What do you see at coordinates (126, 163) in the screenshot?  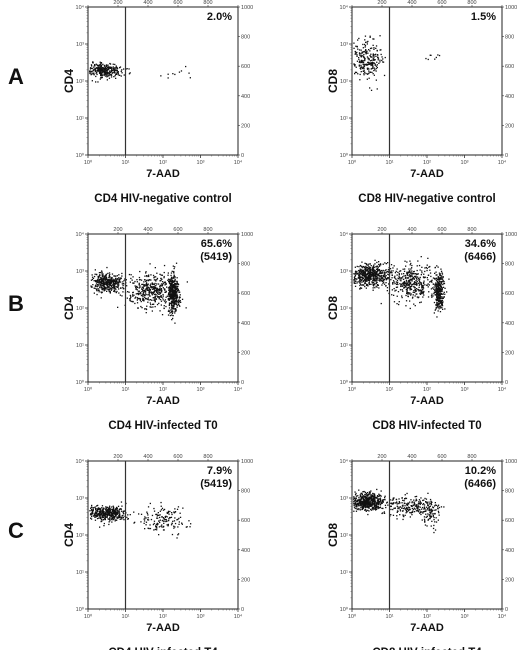 I see `x-tick-label: 10¹` at bounding box center [126, 163].